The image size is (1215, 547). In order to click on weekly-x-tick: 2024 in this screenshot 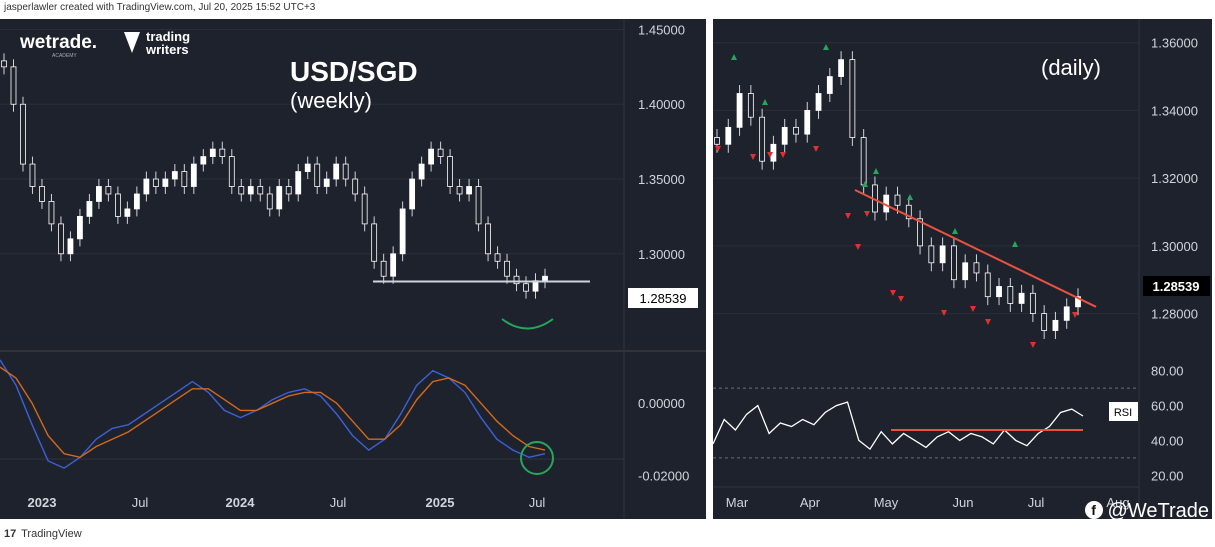, I will do `click(241, 502)`.